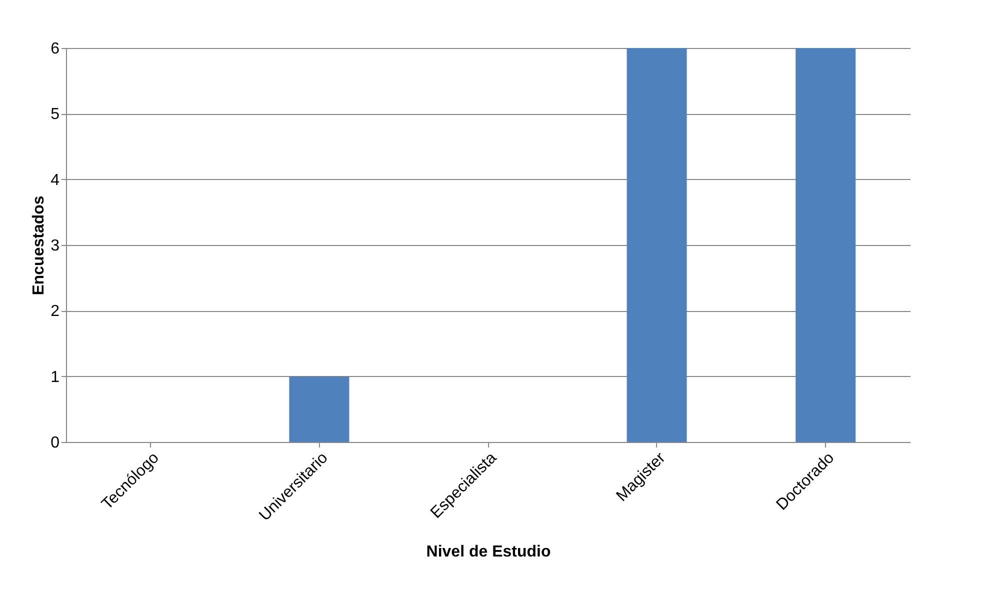  Describe the element at coordinates (55, 49) in the screenshot. I see `y-tick-label: 6` at that location.